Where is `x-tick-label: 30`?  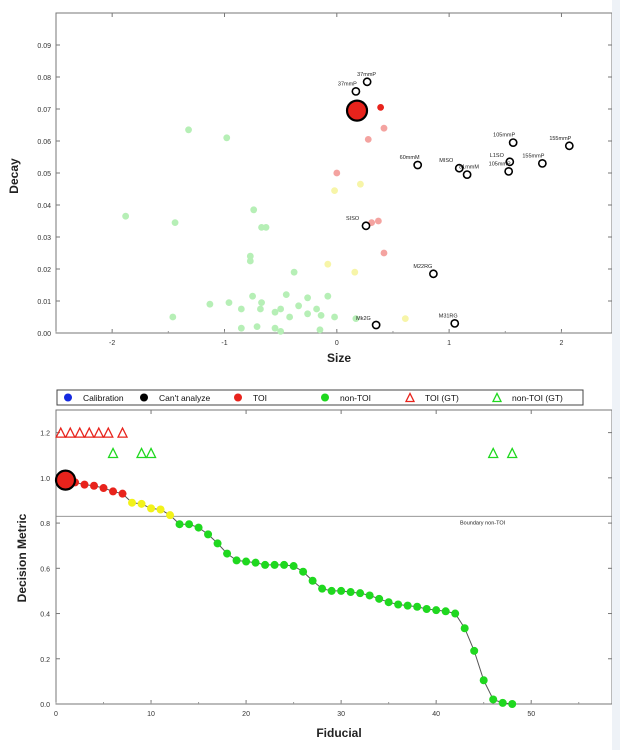 x-tick-label: 30 is located at coordinates (341, 714).